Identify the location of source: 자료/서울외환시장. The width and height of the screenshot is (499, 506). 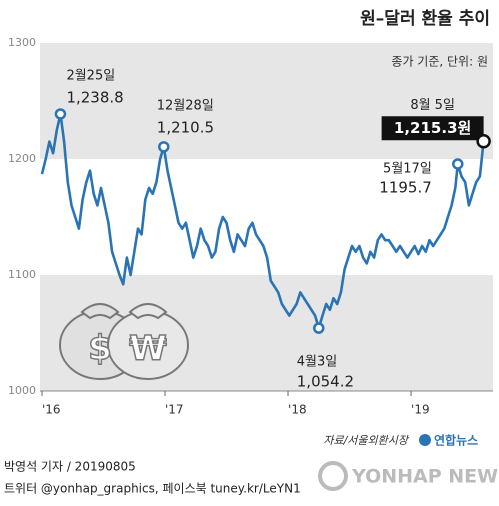
(366, 440).